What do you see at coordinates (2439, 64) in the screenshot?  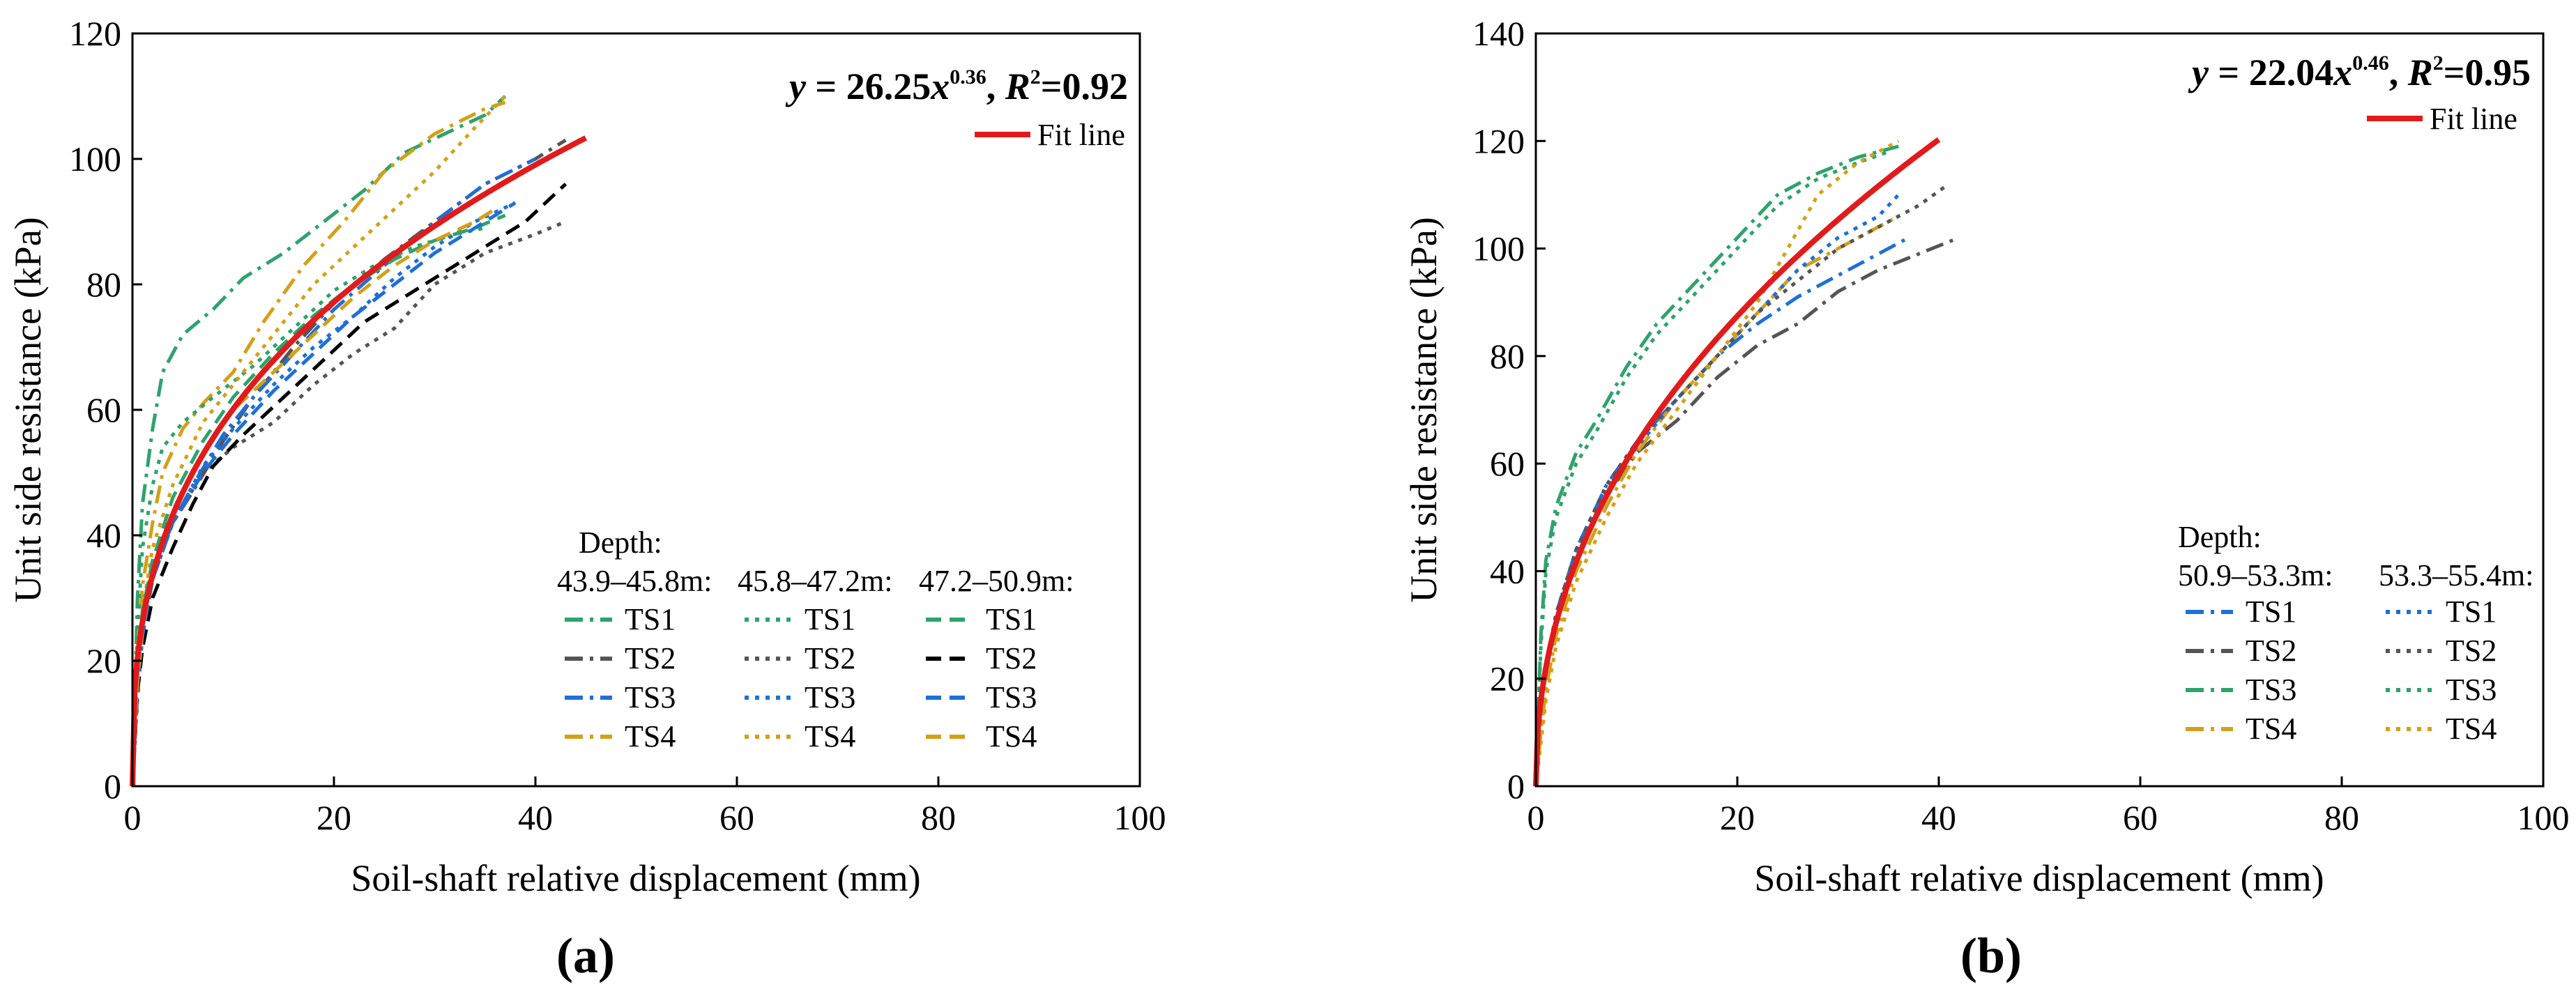 I see `eq-b-rsq-exp: 2` at bounding box center [2439, 64].